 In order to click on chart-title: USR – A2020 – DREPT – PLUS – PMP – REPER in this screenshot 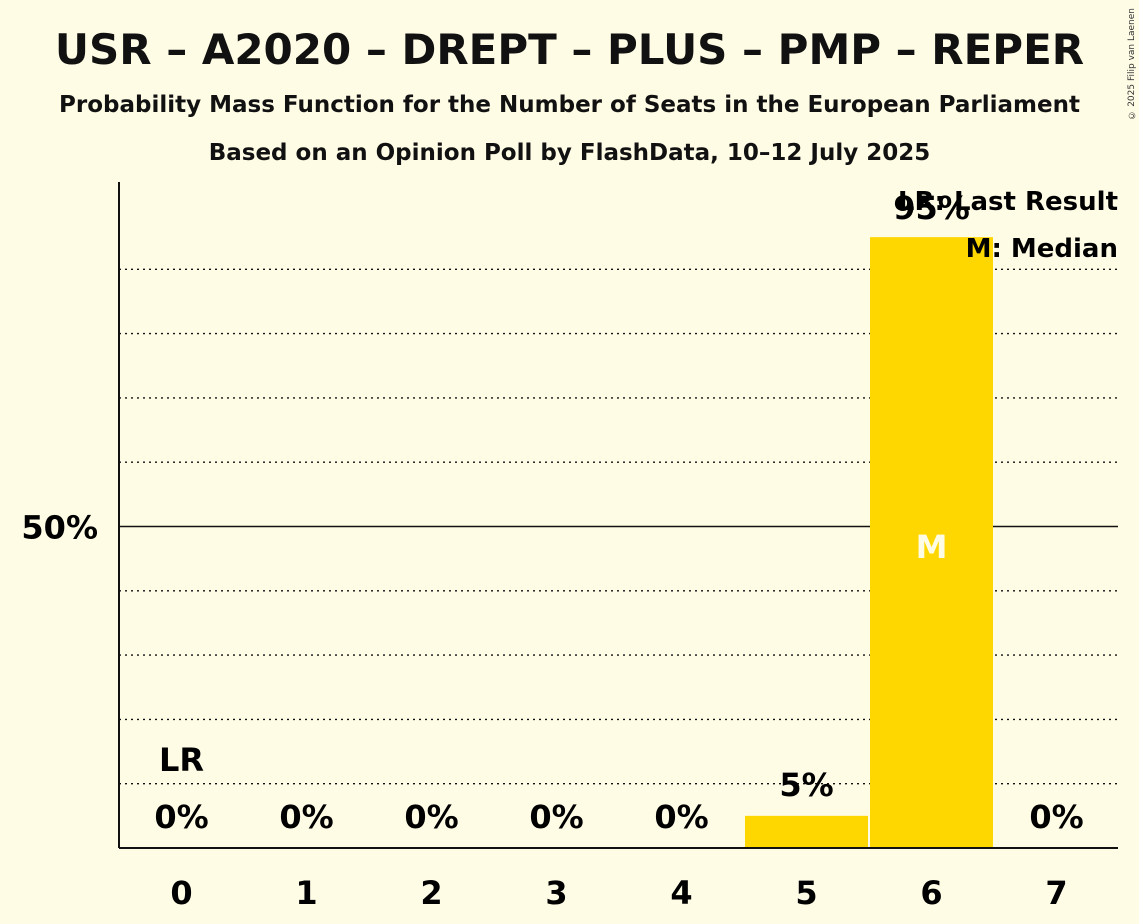, I will do `click(569, 49)`.